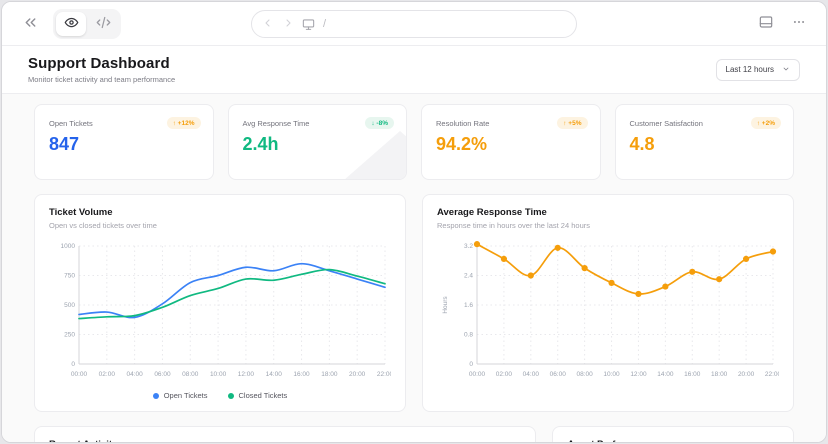  What do you see at coordinates (371, 155) in the screenshot?
I see `triangle-watermark` at bounding box center [371, 155].